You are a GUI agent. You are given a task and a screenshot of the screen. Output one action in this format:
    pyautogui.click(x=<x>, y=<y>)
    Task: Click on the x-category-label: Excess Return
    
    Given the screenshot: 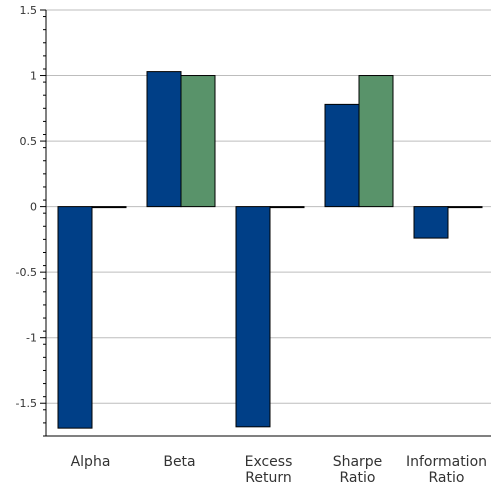 What is the action you would take?
    pyautogui.click(x=269, y=470)
    